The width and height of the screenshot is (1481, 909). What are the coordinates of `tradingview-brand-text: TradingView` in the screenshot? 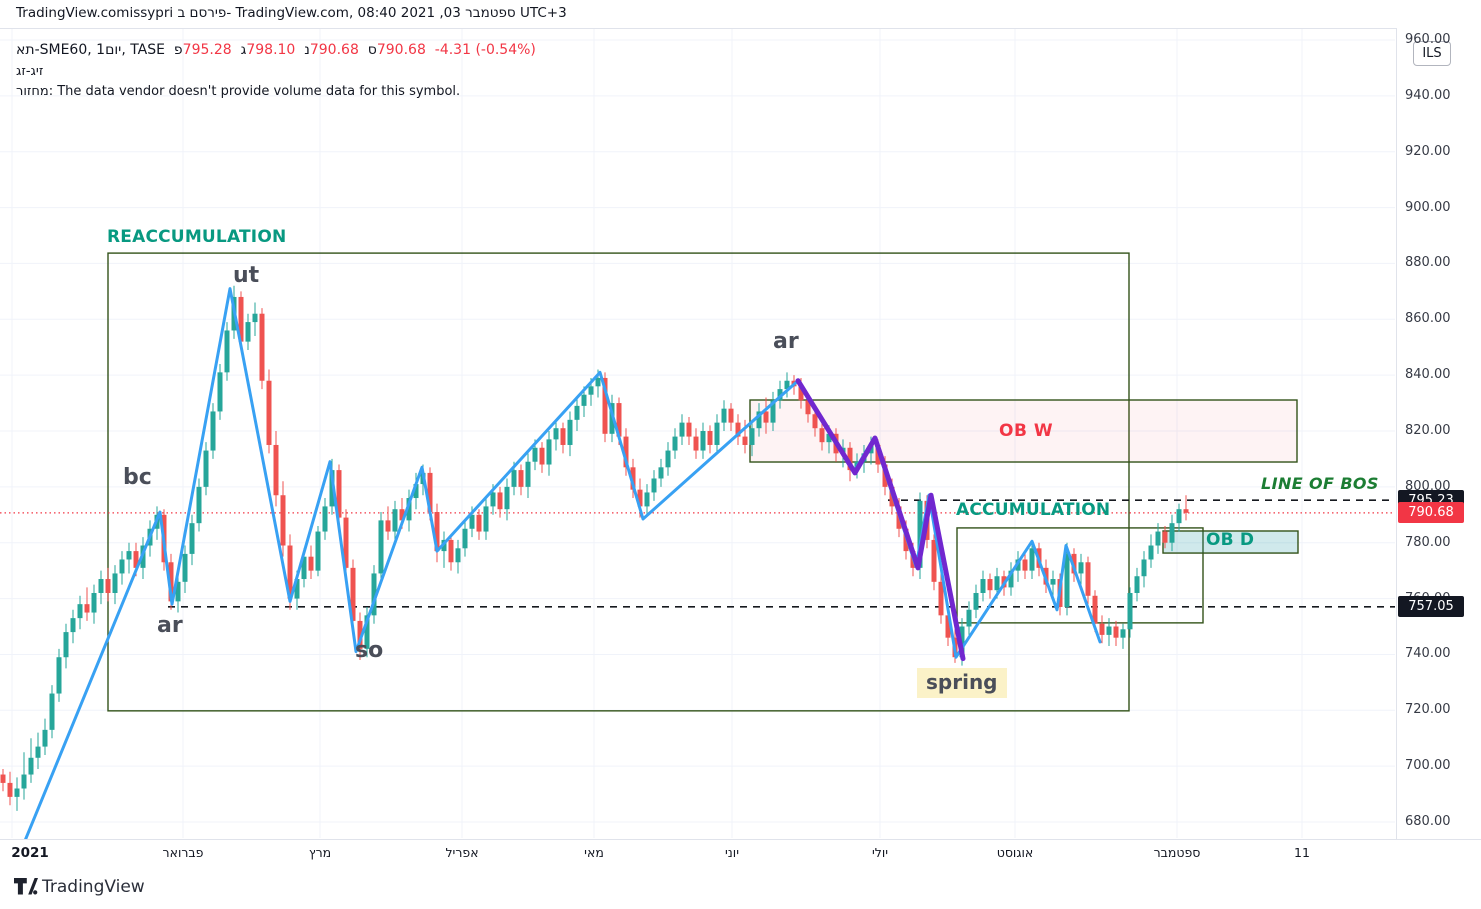 It's located at (93, 887).